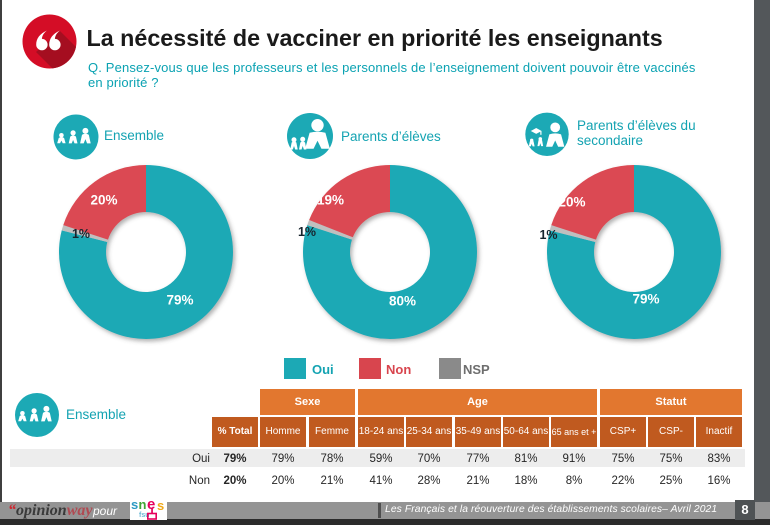 This screenshot has height=525, width=770. Describe the element at coordinates (151, 504) in the screenshot. I see `svg-text: e` at that location.